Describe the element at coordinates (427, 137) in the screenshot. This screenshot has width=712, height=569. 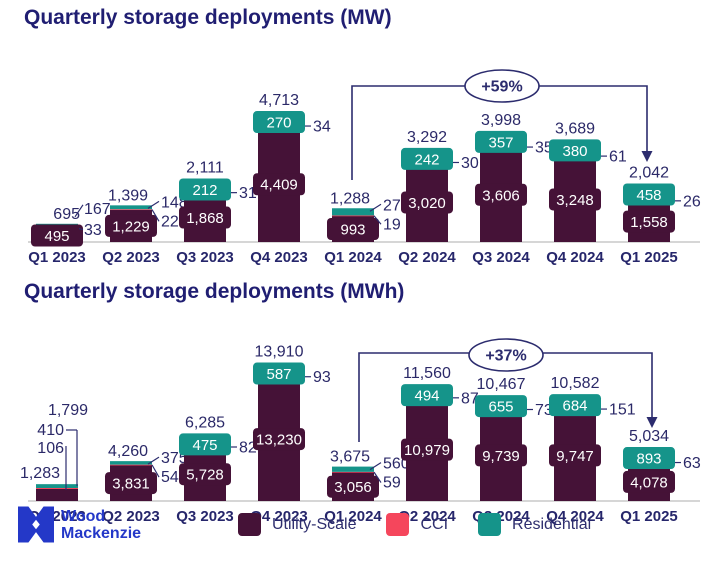
I see `total-value-label: 3,292` at that location.